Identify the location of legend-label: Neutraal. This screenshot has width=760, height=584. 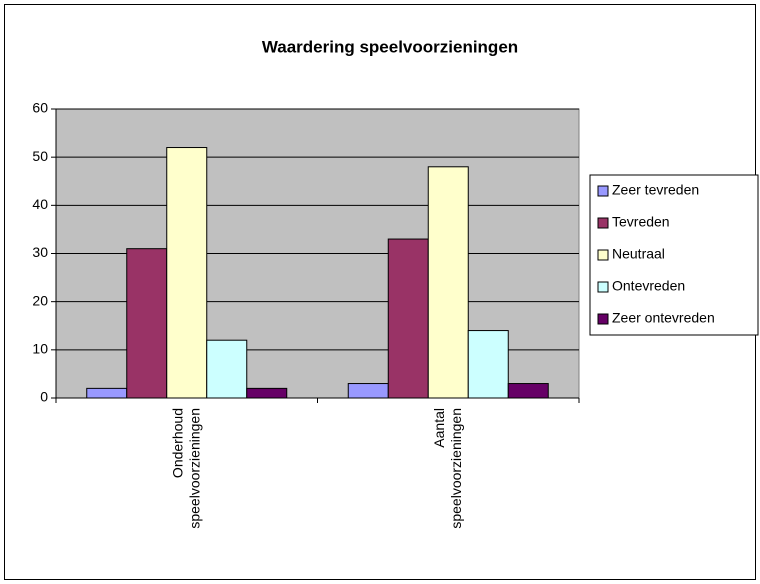
(638, 254).